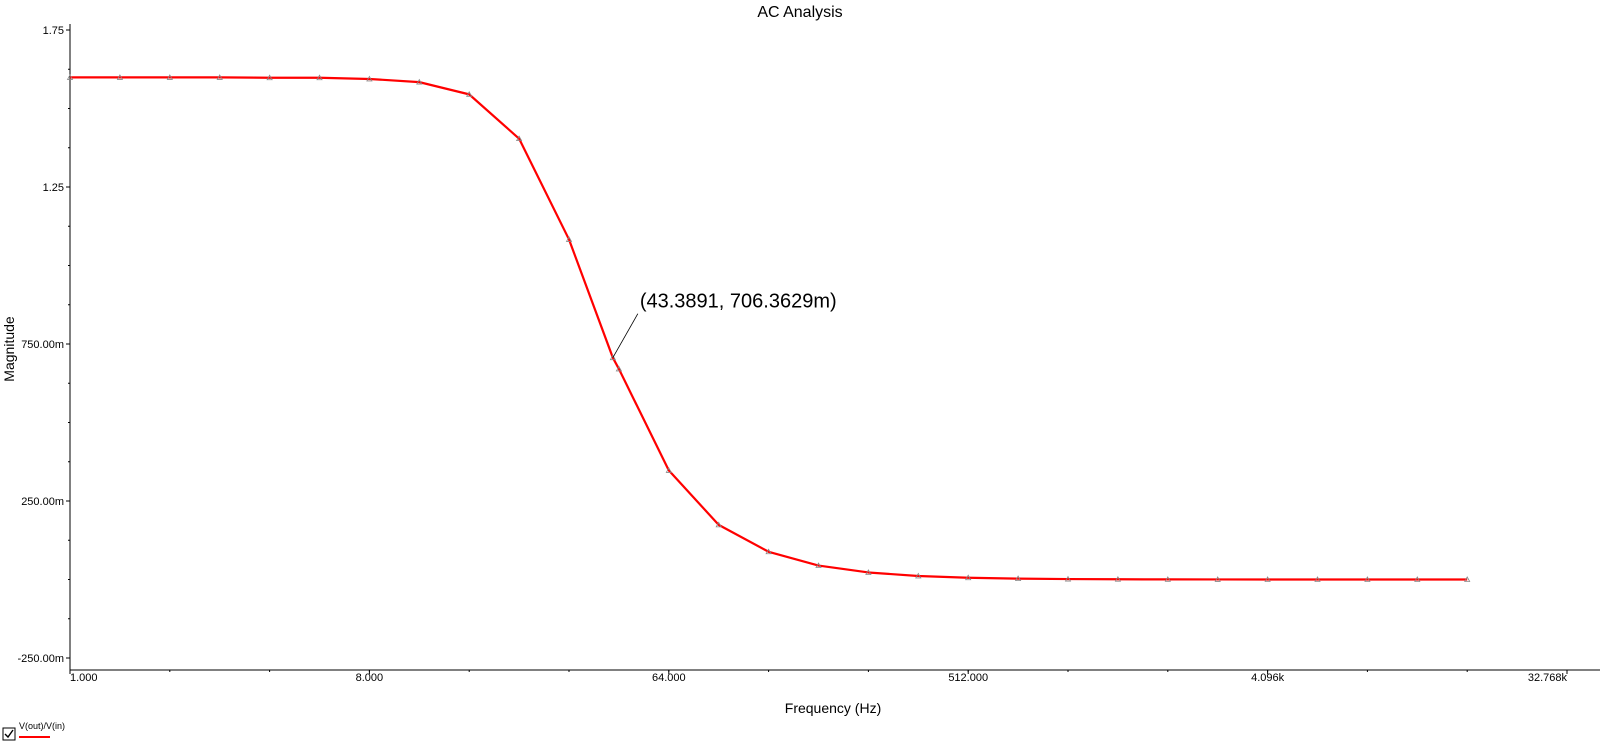 The height and width of the screenshot is (743, 1600). Describe the element at coordinates (1548, 678) in the screenshot. I see `x-tick-label: 32.768k` at that location.